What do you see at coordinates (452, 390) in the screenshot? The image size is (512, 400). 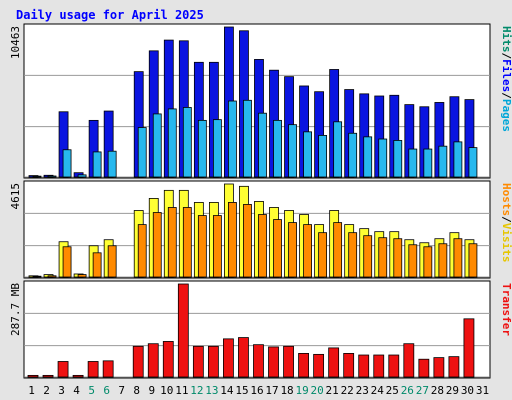 I see `day-label: 29` at bounding box center [452, 390].